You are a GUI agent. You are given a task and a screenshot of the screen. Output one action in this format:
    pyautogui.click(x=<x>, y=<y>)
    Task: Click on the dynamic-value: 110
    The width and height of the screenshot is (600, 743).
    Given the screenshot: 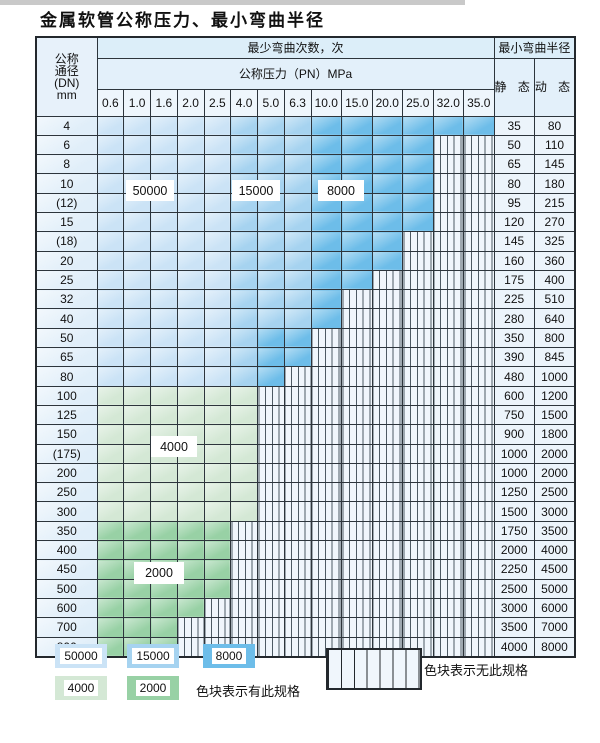 What is the action you would take?
    pyautogui.click(x=554, y=145)
    